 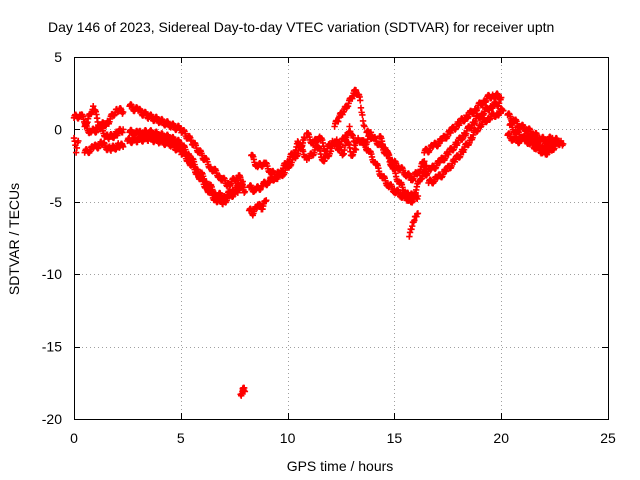 I want to click on series-track-n, so click(x=332, y=144).